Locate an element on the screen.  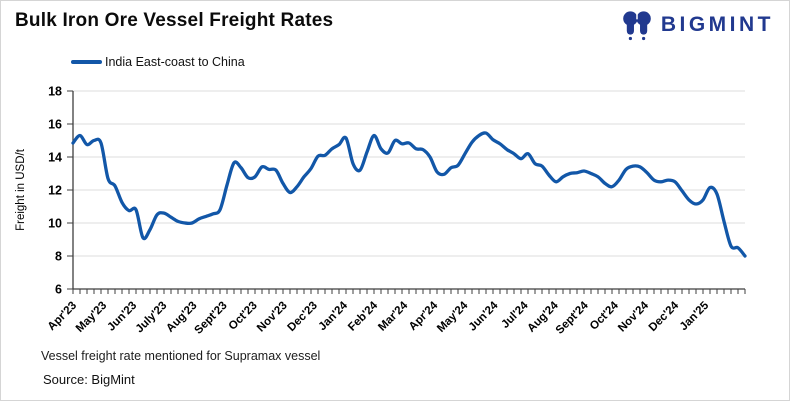
svg-text: 8 is located at coordinates (58, 257).